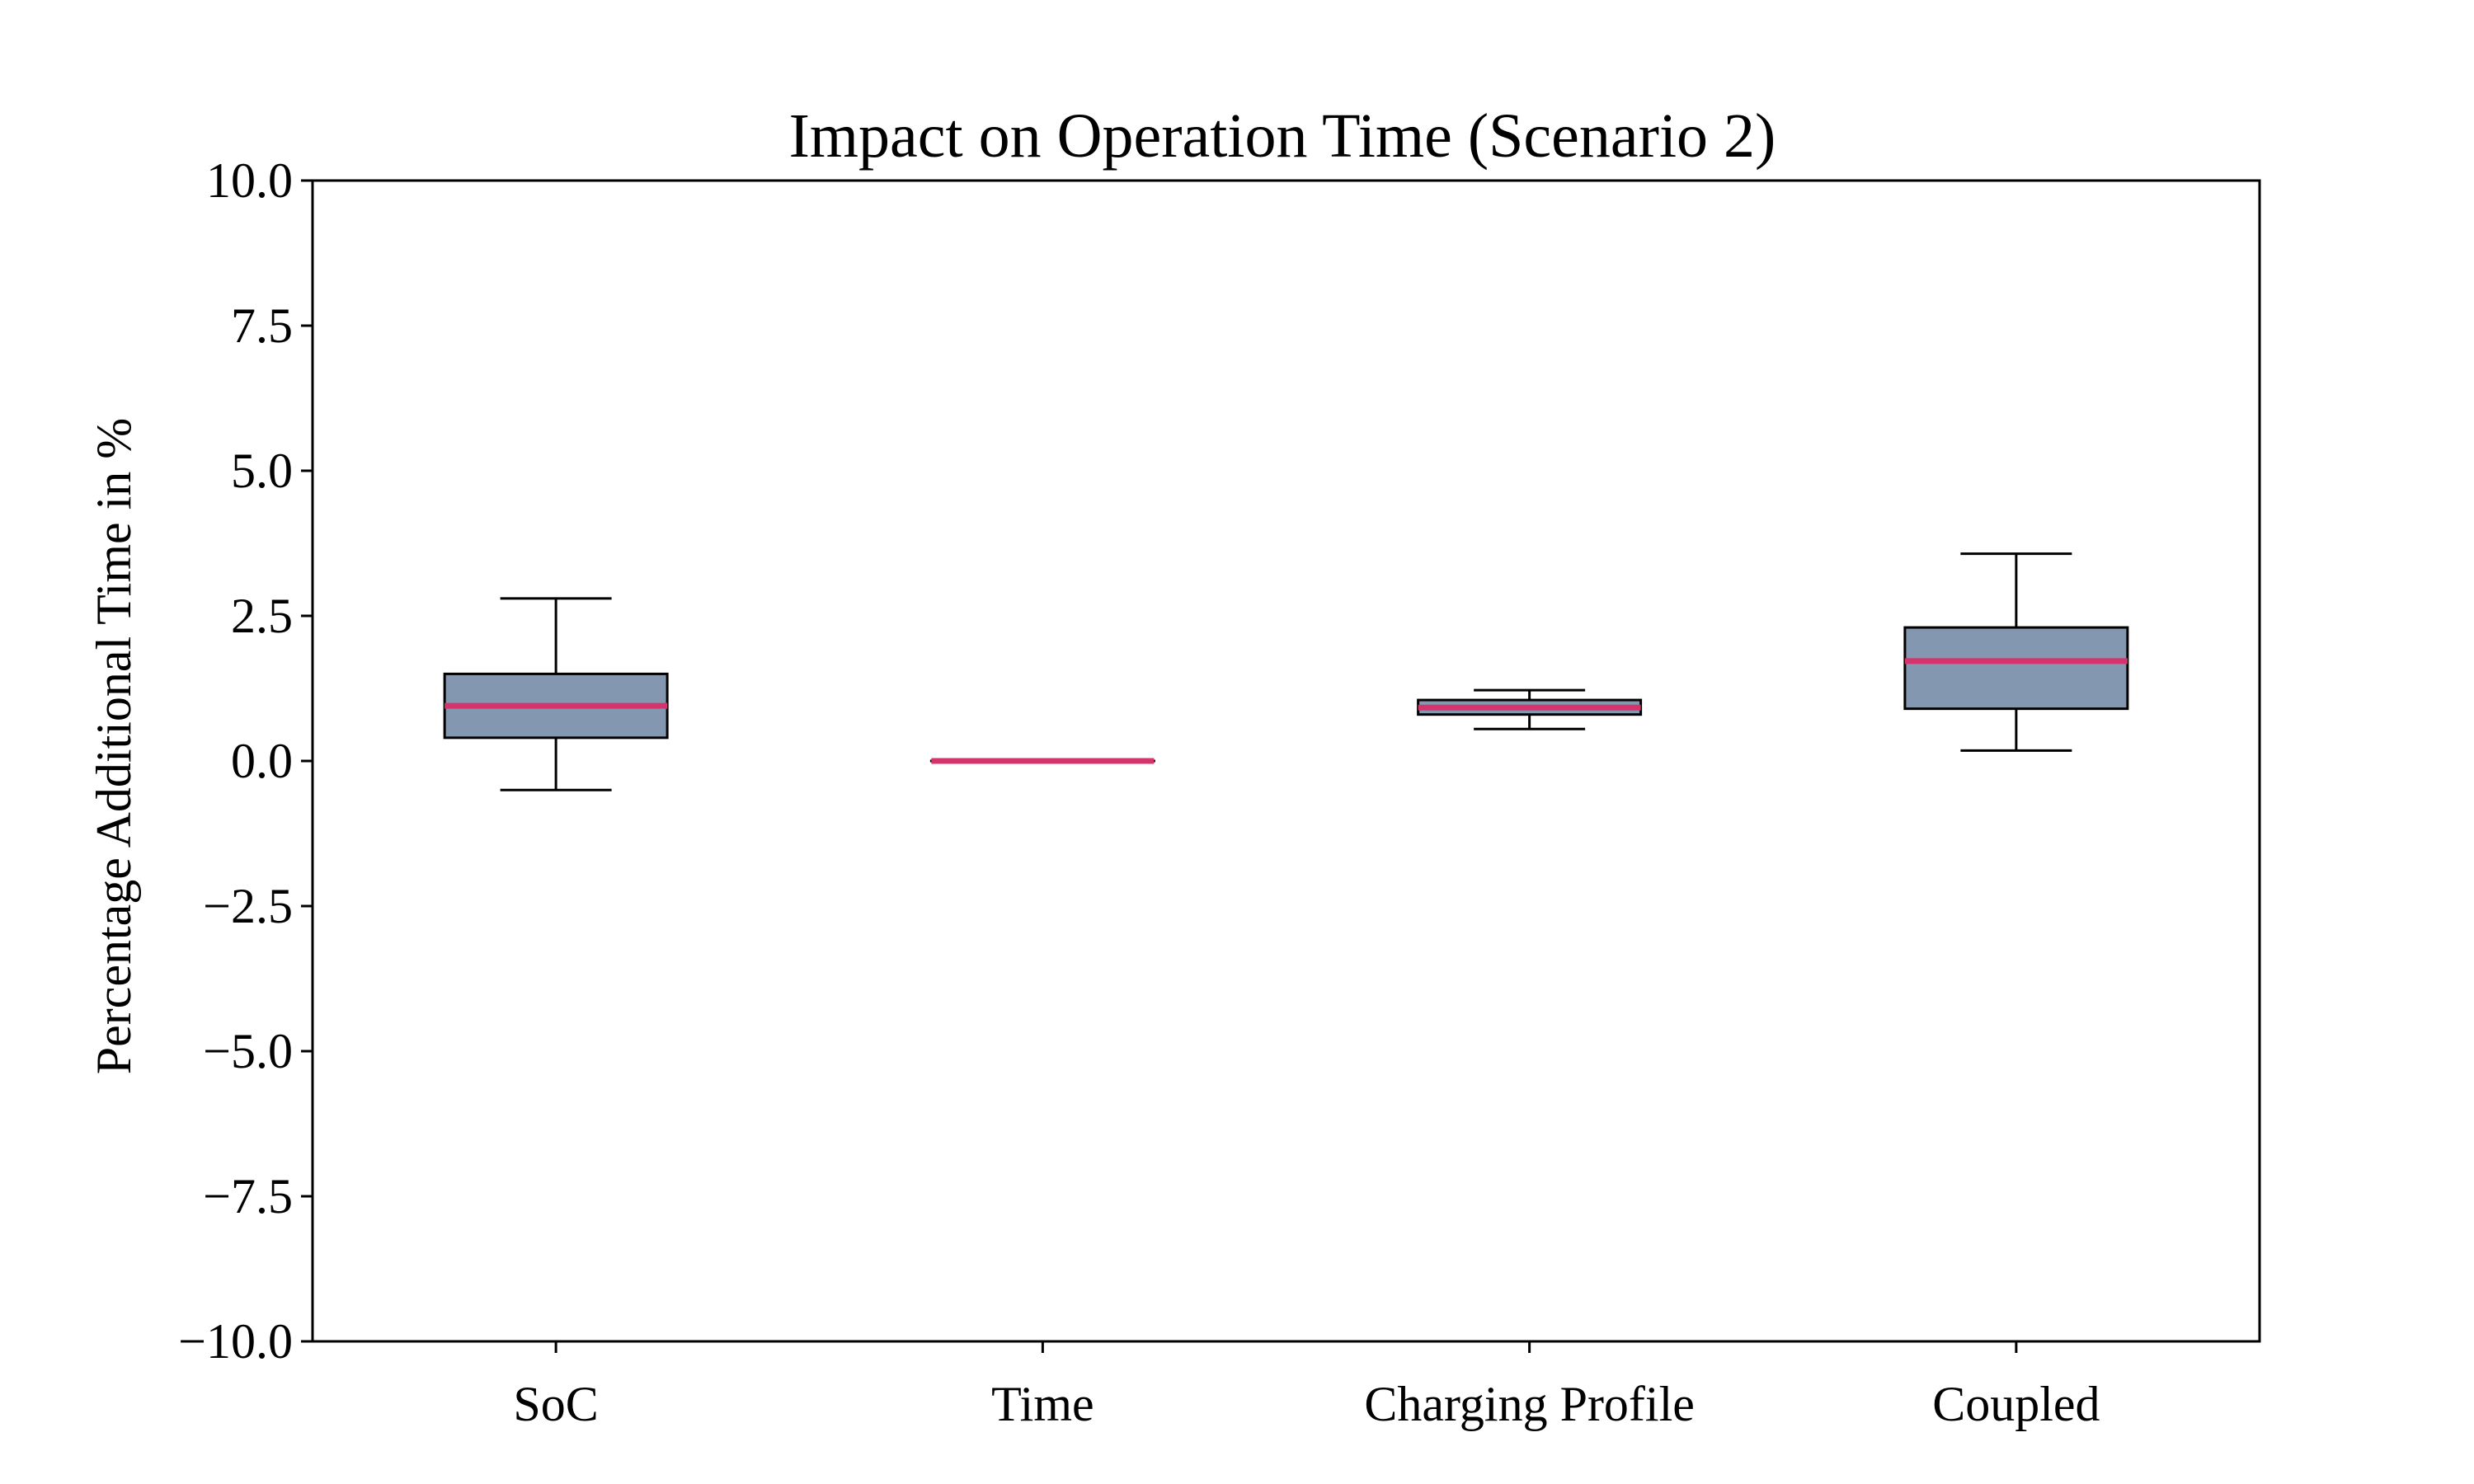  I want to click on x-tick-label: Charging Profile, so click(1529, 1404).